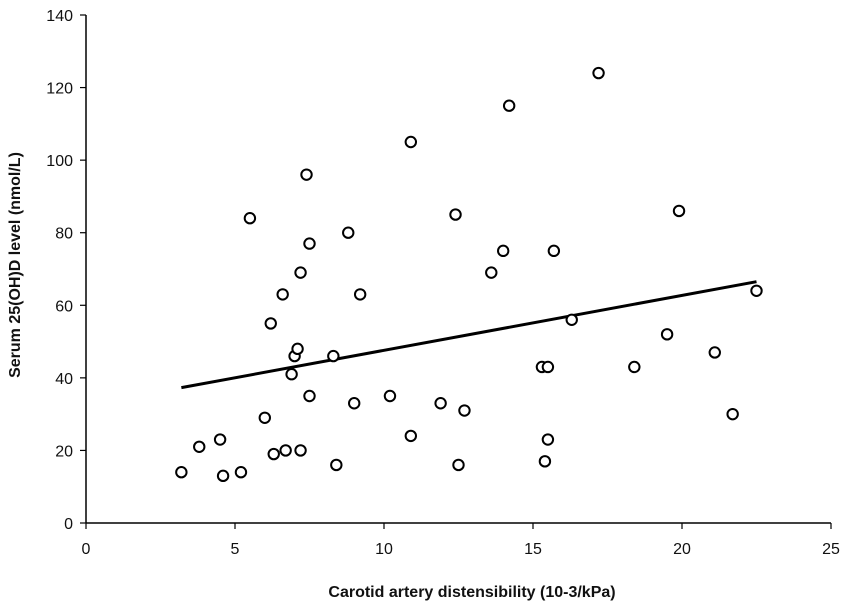 This screenshot has height=605, width=847. What do you see at coordinates (64, 451) in the screenshot?
I see `y-tick-label: 20` at bounding box center [64, 451].